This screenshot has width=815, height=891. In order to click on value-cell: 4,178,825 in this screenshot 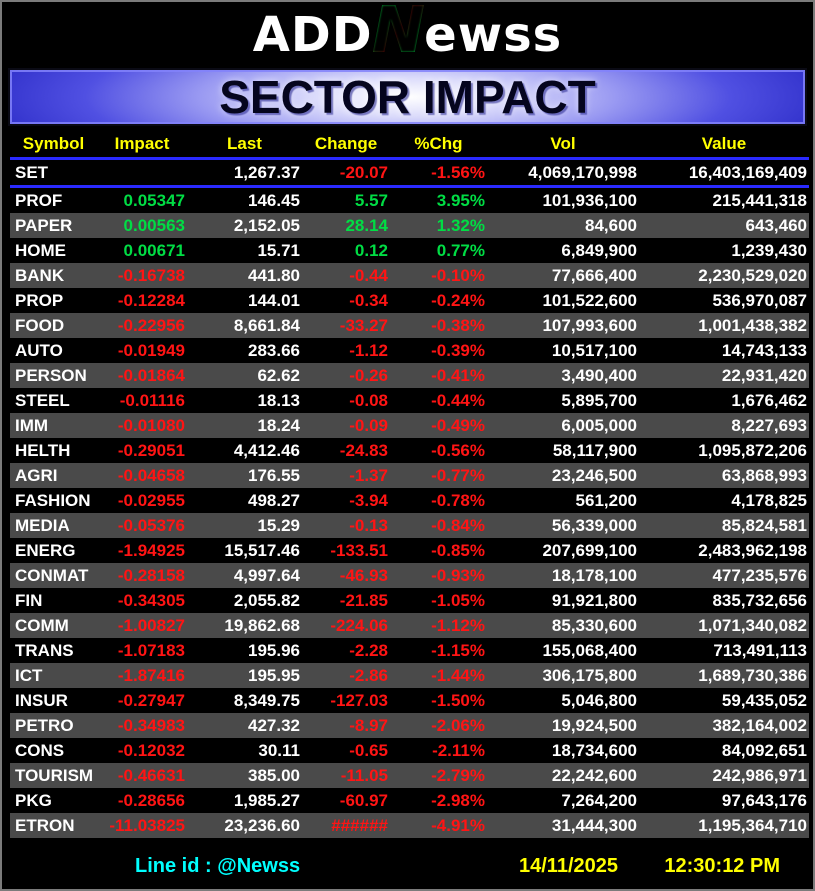, I will do `click(769, 500)`.